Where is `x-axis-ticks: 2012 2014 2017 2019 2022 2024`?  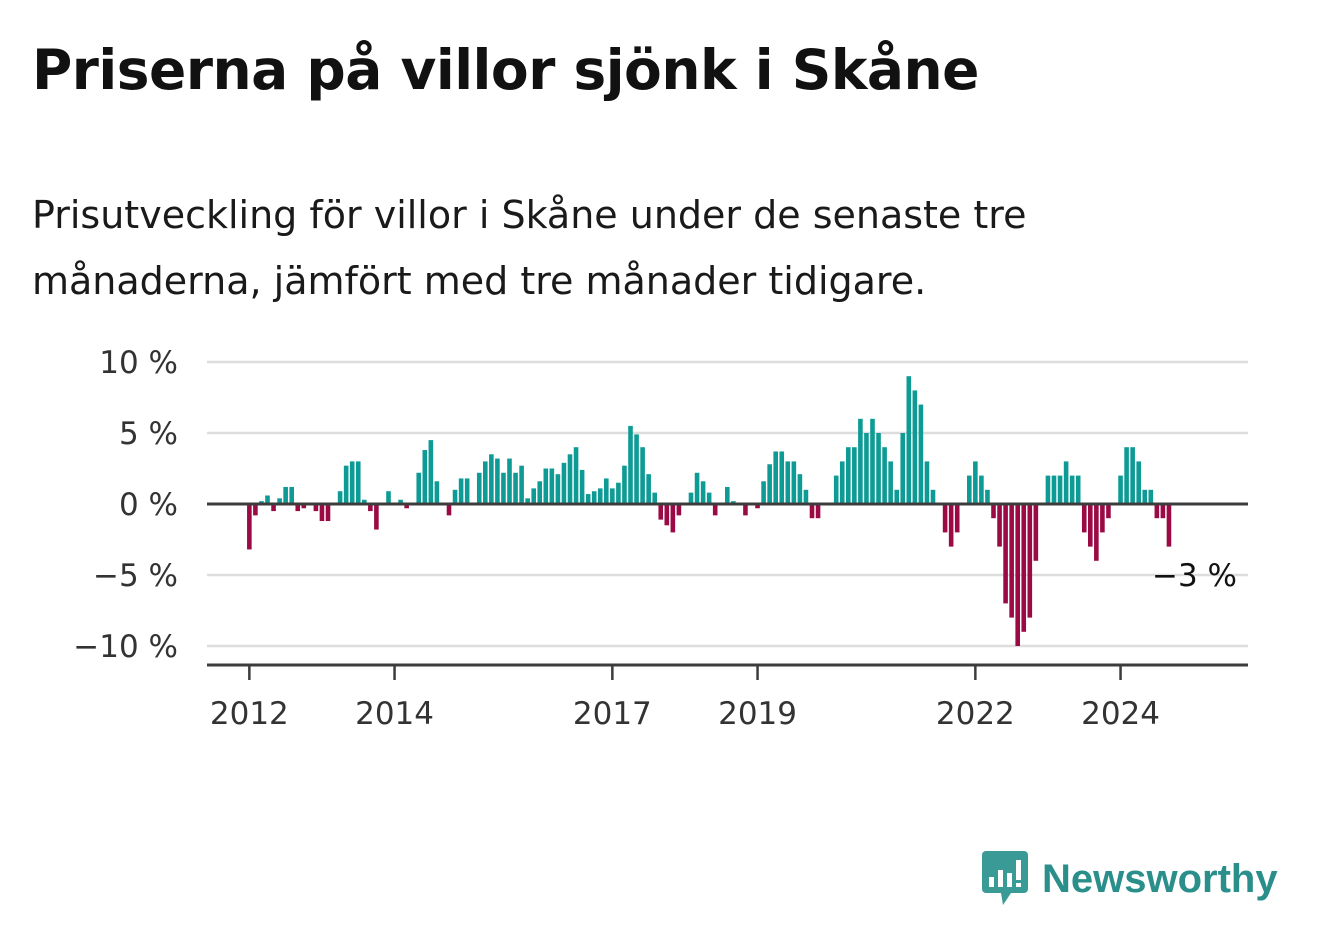 x-axis-ticks: 2012 2014 2017 2019 2022 2024 is located at coordinates (685, 698).